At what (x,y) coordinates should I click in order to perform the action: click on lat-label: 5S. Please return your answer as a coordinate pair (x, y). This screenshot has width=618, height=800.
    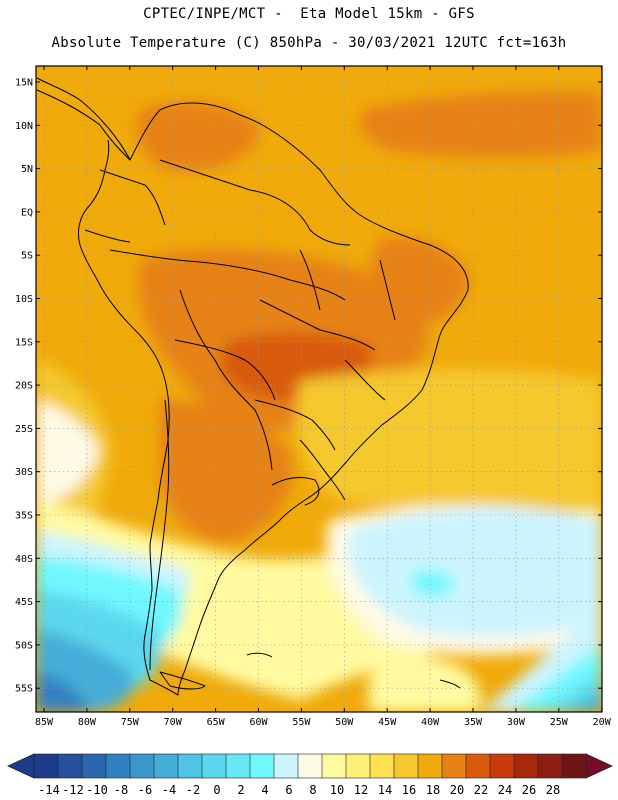
    Looking at the image, I should click on (27, 256).